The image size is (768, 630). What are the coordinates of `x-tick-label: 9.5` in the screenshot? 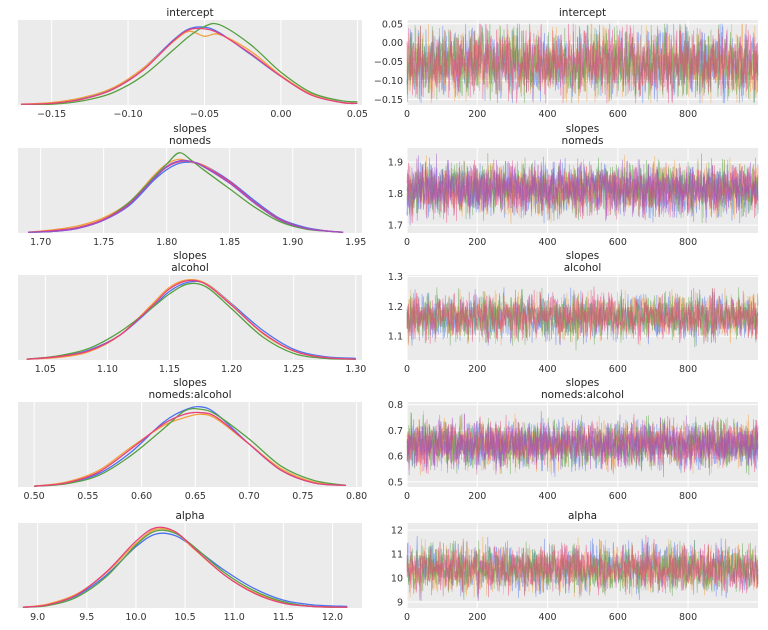 It's located at (86, 617).